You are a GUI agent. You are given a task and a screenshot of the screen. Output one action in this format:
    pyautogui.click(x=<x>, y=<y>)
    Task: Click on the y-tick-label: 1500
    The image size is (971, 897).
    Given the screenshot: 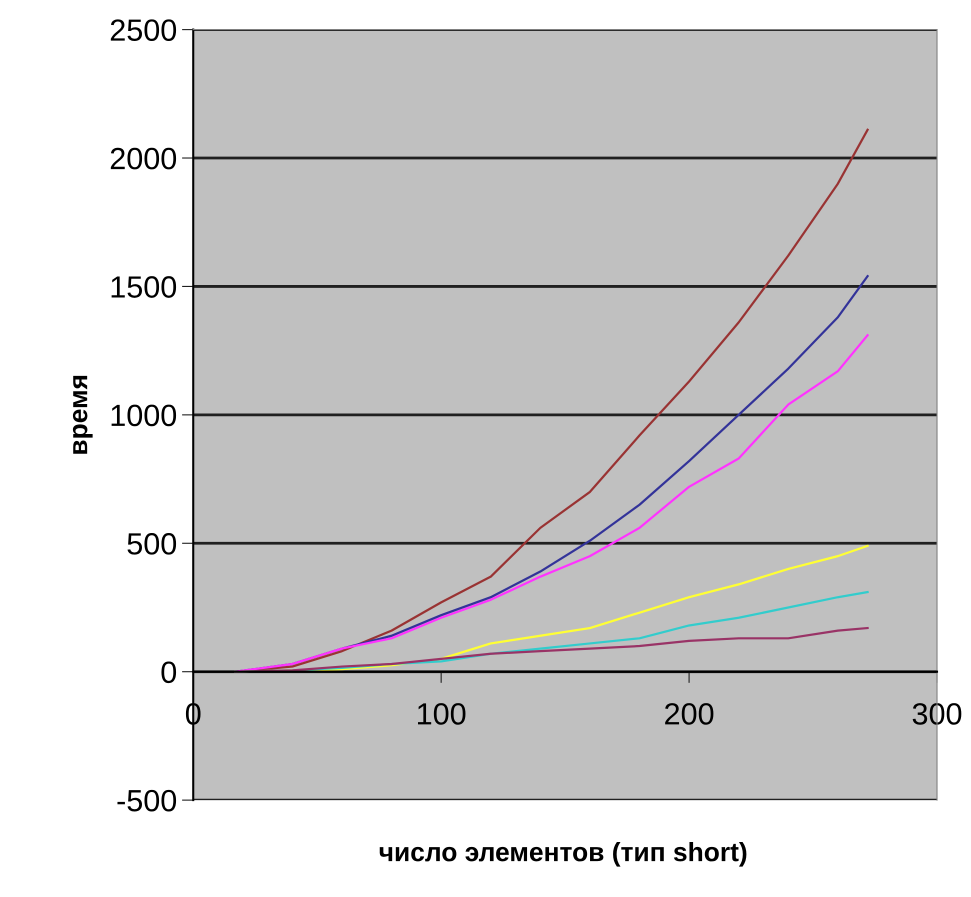 What is the action you would take?
    pyautogui.click(x=144, y=287)
    